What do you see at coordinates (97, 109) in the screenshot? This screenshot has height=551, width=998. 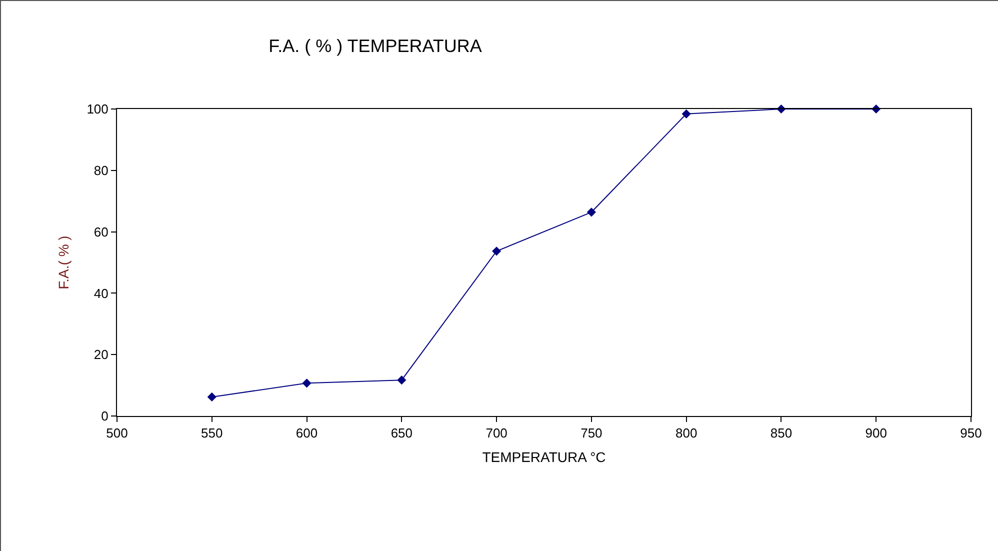 I see `y-tick-label: 100` at bounding box center [97, 109].